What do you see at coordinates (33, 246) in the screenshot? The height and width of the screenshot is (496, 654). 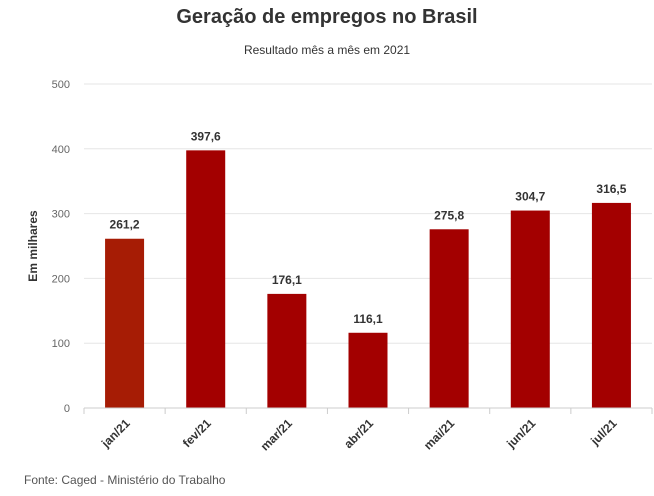 I see `y-axis-title: Em milhares` at bounding box center [33, 246].